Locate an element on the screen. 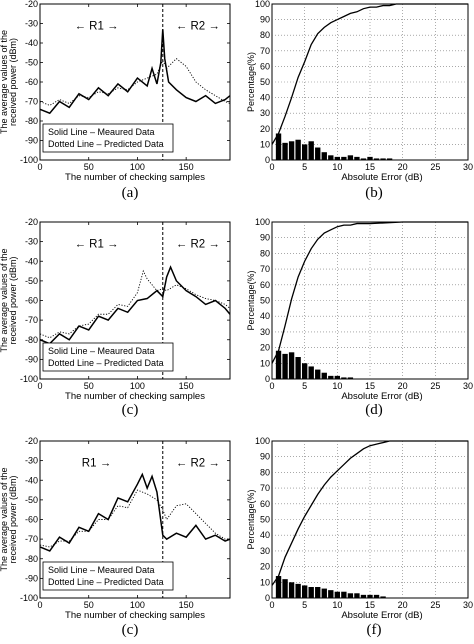 This screenshot has width=474, height=644. y-tick-label: 70 is located at coordinates (265, 269).